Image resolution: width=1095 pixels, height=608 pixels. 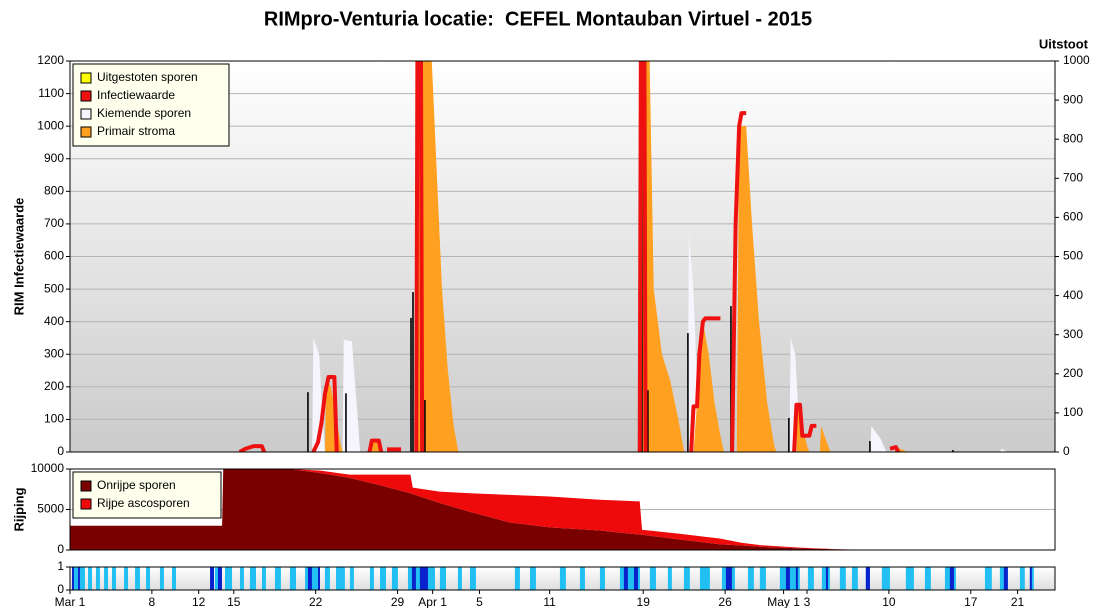 I want to click on y-tick-label: 1200, so click(x=50, y=60).